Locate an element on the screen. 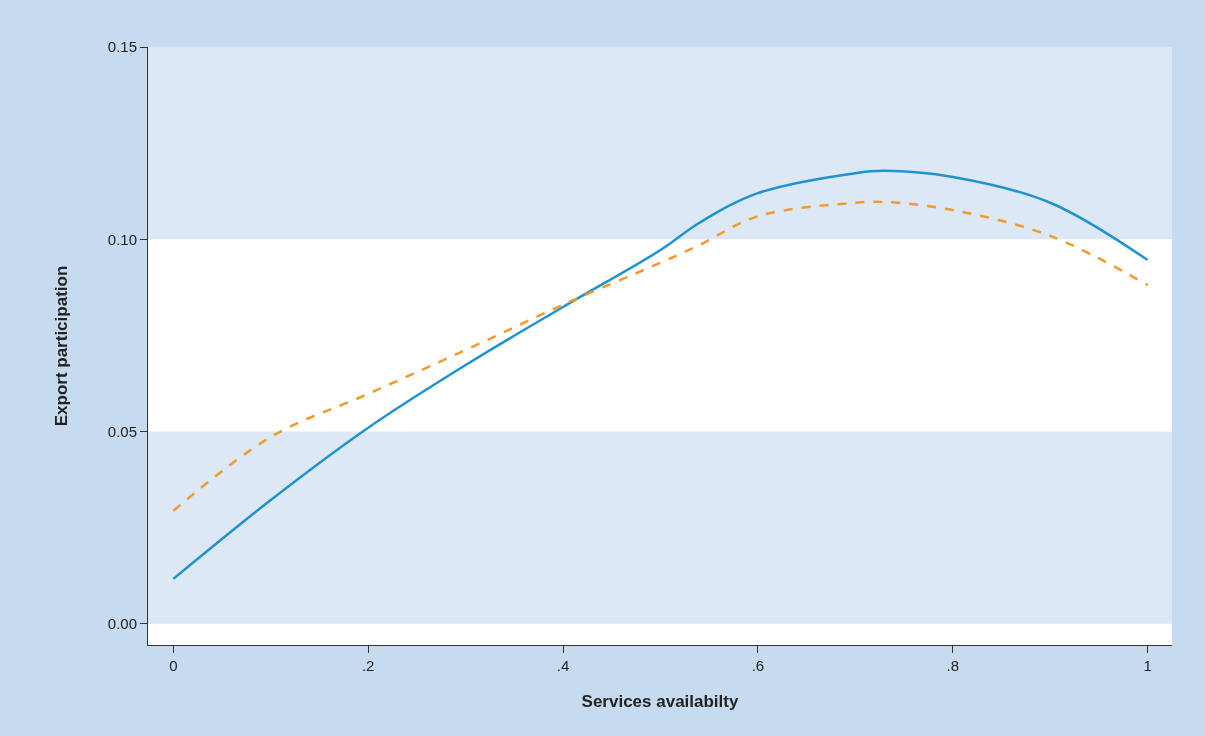 The height and width of the screenshot is (736, 1205). x-tick-label: .8 is located at coordinates (953, 665).